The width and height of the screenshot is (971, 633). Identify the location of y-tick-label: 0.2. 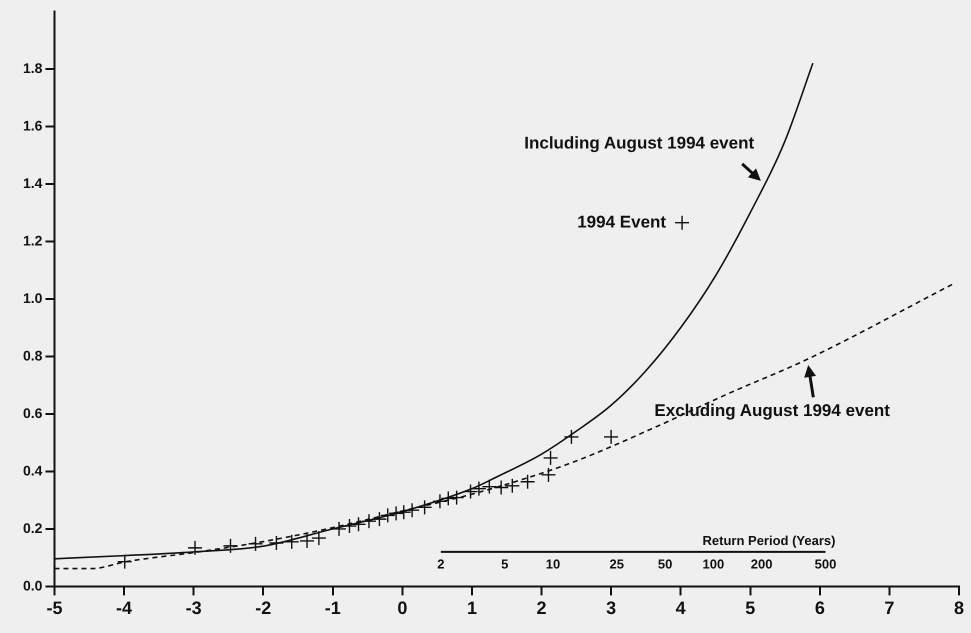
(32, 528).